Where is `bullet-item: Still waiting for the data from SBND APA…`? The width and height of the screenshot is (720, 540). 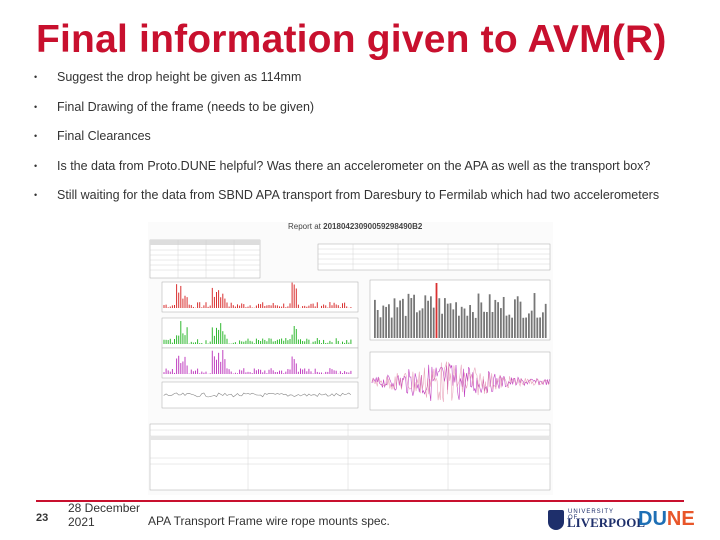
bullet-item: Still waiting for the data from SBND APA… is located at coordinates (364, 195).